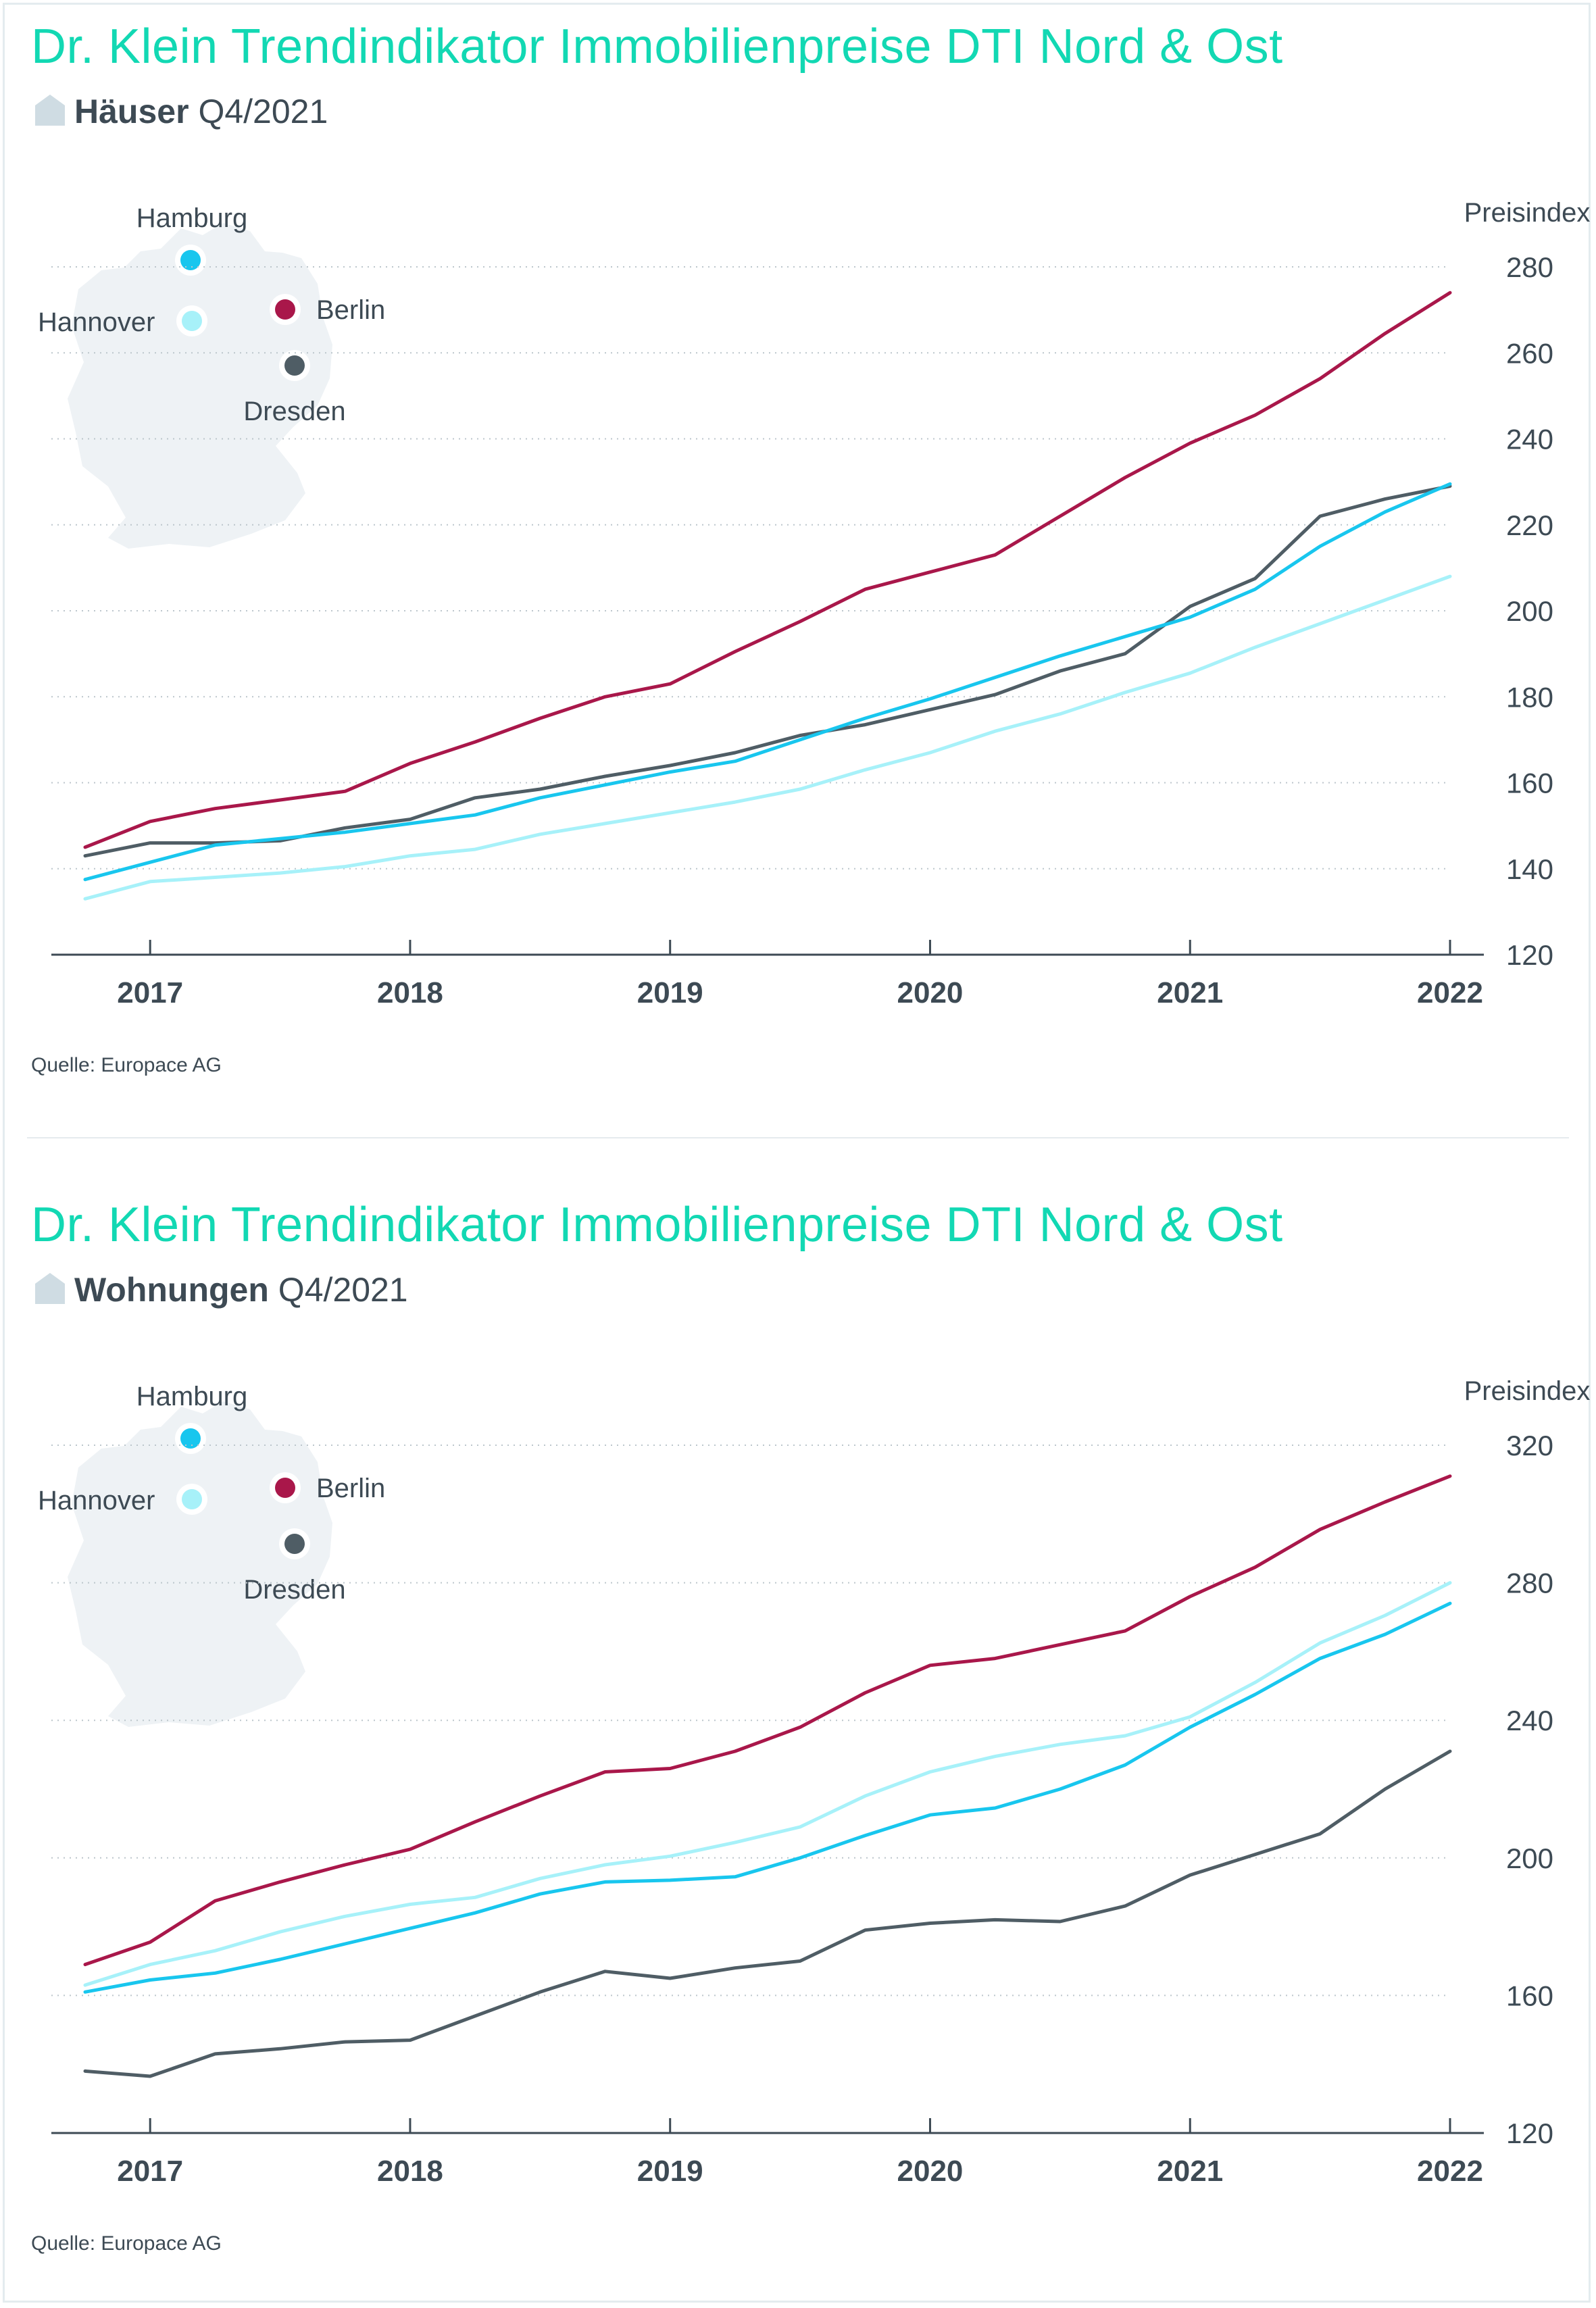 The image size is (1596, 2308). I want to click on chart-subtitle: Häuser Q4/2021, so click(181, 111).